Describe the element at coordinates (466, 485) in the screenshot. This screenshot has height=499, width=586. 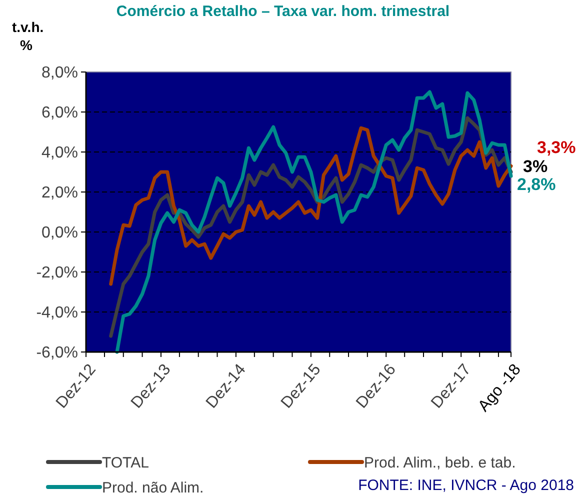
I see `source-note: FONTE: INE, IVNCR - Ago 2018` at that location.